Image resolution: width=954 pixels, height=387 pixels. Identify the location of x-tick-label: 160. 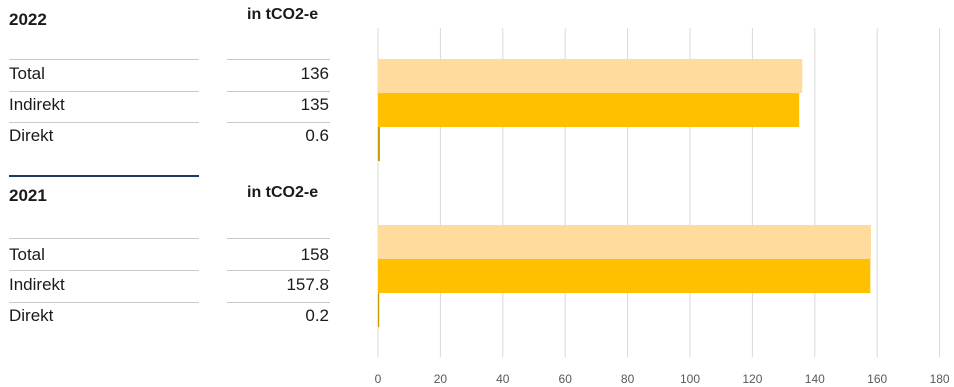
(877, 379).